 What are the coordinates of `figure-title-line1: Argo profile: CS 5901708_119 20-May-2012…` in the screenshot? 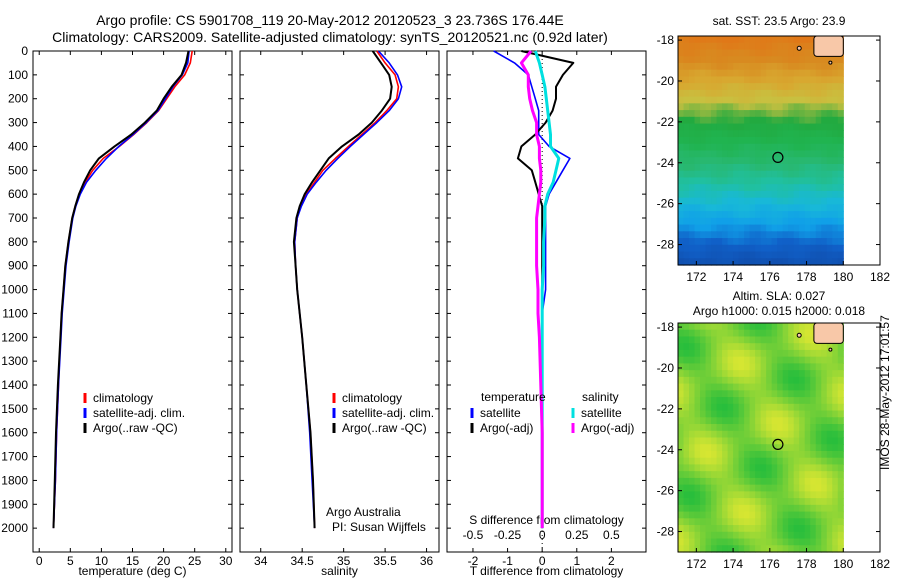 It's located at (330, 20).